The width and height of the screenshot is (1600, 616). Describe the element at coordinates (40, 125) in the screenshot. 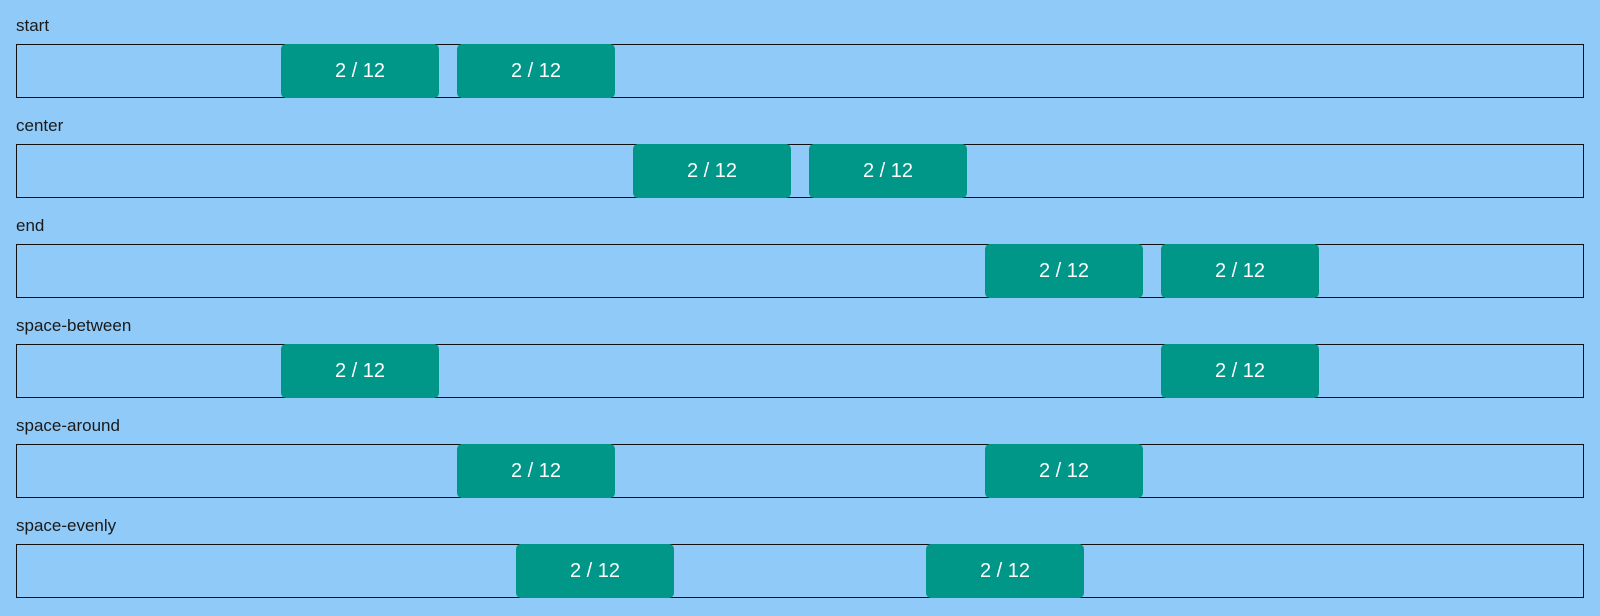

I see `section-label: center` at that location.